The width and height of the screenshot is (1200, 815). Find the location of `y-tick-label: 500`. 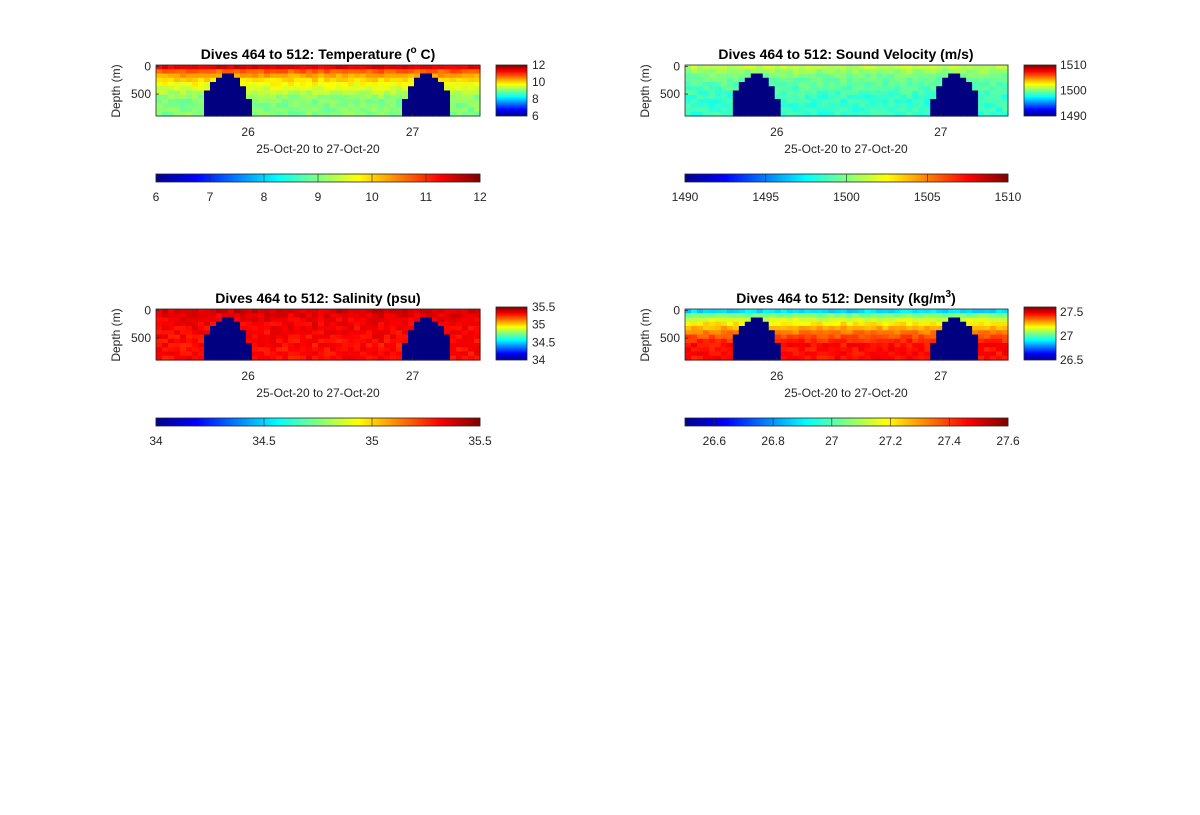

y-tick-label: 500 is located at coordinates (670, 338).